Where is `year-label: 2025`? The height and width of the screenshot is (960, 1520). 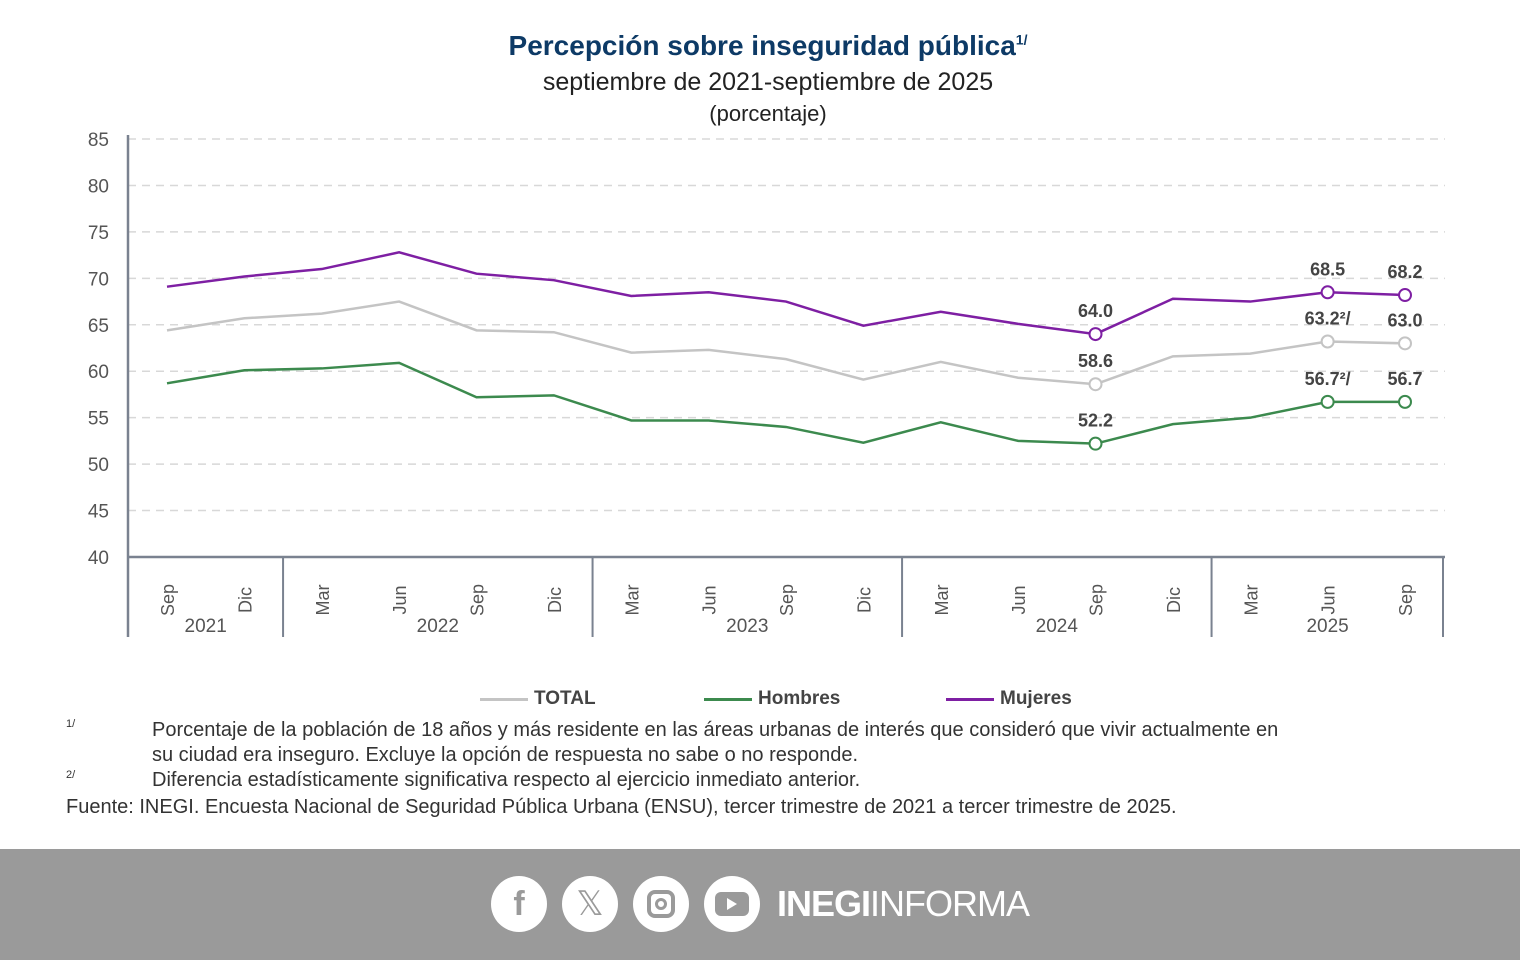
year-label: 2025 is located at coordinates (1327, 626).